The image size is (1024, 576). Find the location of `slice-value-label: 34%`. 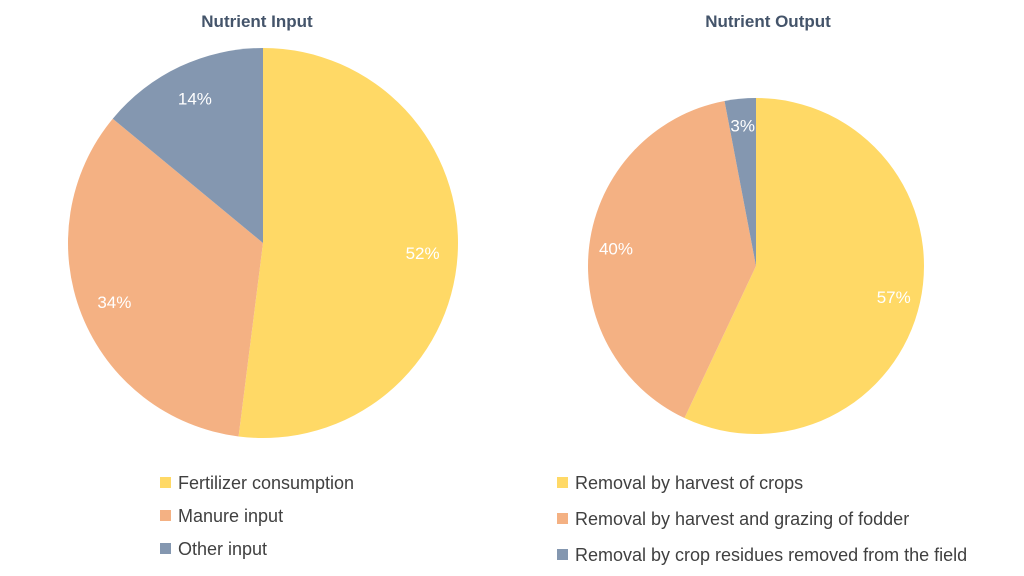

slice-value-label: 34% is located at coordinates (114, 302).